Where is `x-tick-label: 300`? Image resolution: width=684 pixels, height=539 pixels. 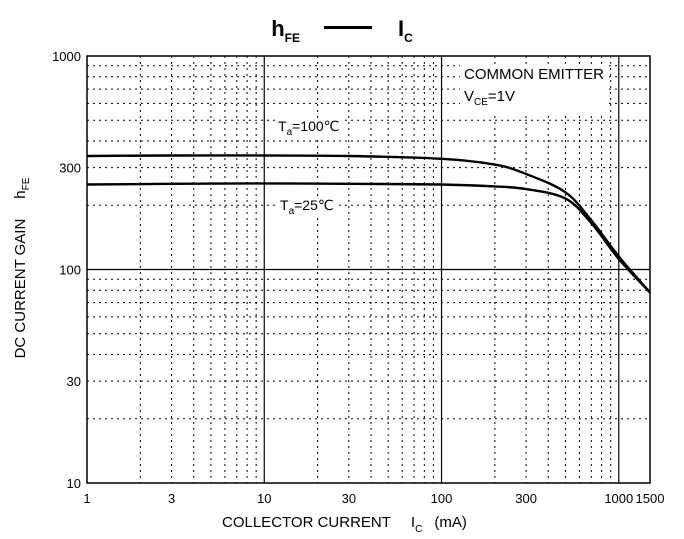
x-tick-label: 300 is located at coordinates (526, 498).